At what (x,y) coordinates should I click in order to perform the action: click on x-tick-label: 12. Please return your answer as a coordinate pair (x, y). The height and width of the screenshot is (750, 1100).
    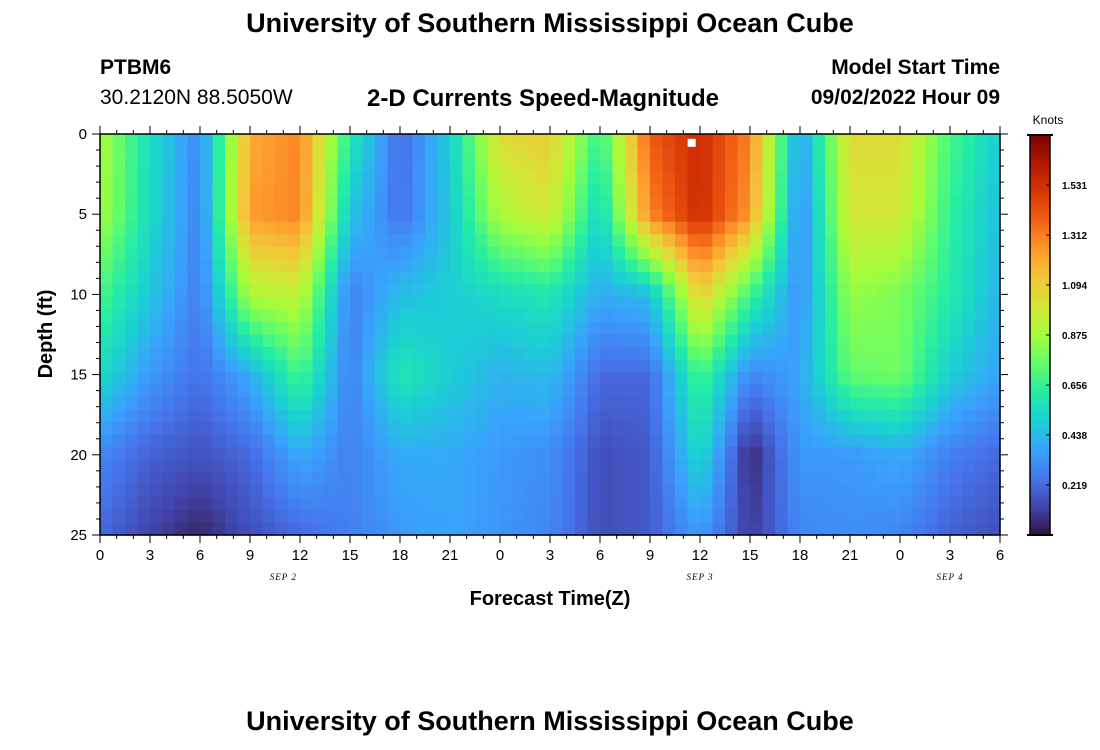
    Looking at the image, I should click on (300, 555).